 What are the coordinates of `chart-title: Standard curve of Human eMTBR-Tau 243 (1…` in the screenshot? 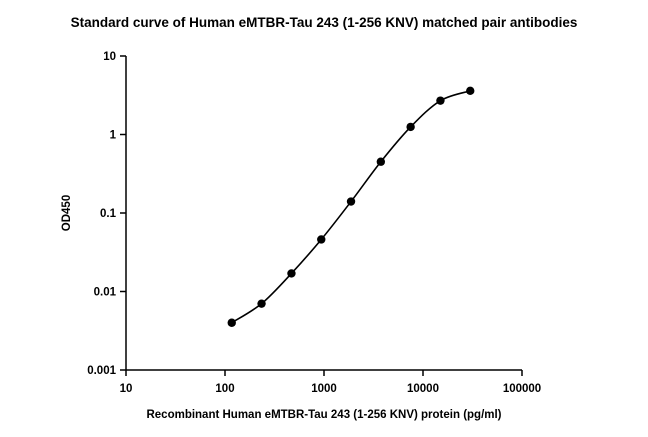 It's located at (324, 22).